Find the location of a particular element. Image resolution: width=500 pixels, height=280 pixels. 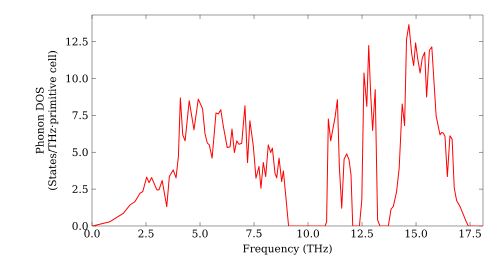

y-tick-label: 12.5 is located at coordinates (77, 42).